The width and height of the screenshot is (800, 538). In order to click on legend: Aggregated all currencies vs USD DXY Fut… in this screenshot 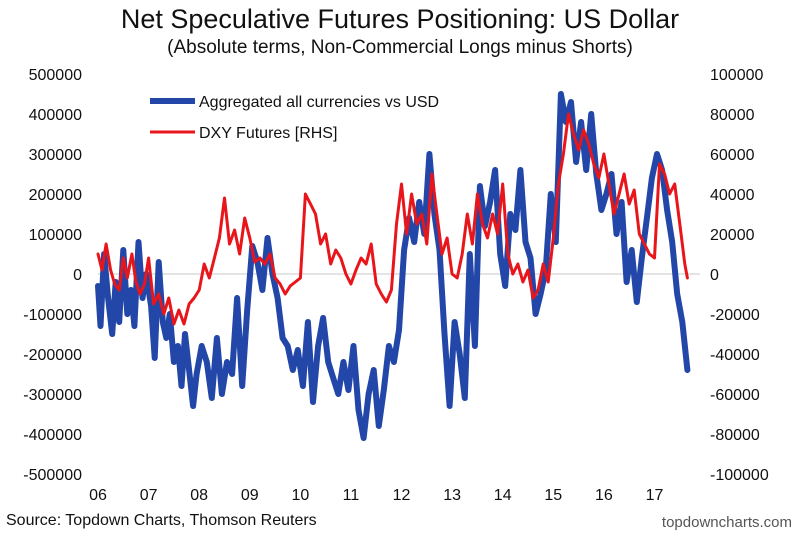, I will do `click(294, 118)`.